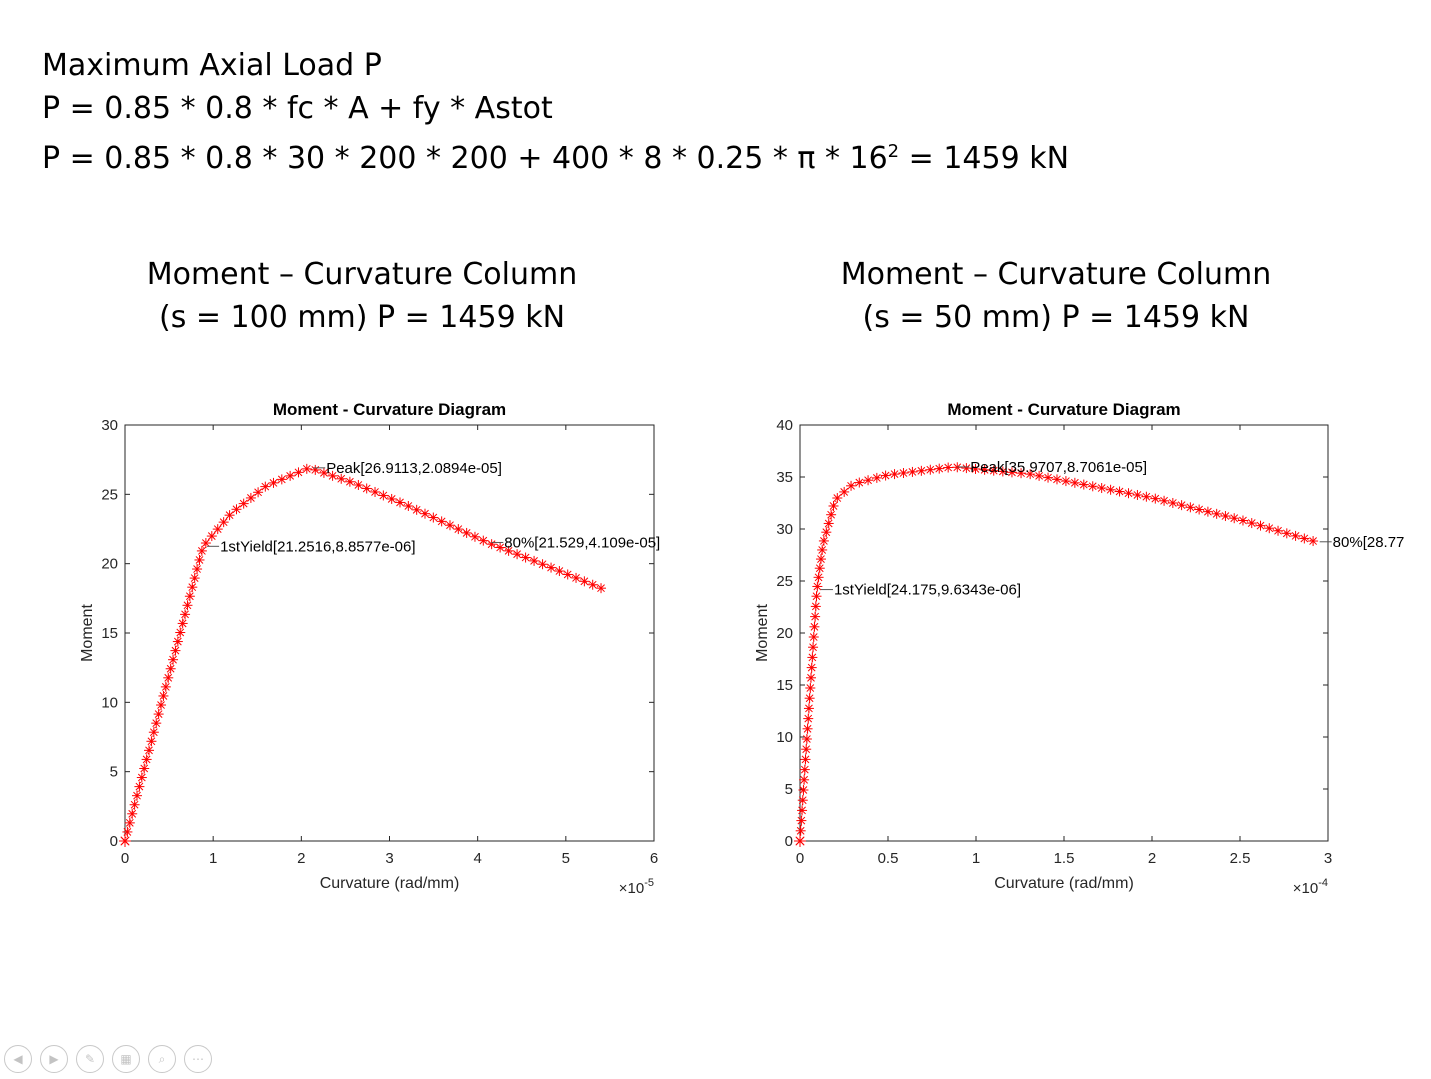 This screenshot has height=1079, width=1431. What do you see at coordinates (789, 789) in the screenshot?
I see `right-chart-ytick-label-1: 5` at bounding box center [789, 789].